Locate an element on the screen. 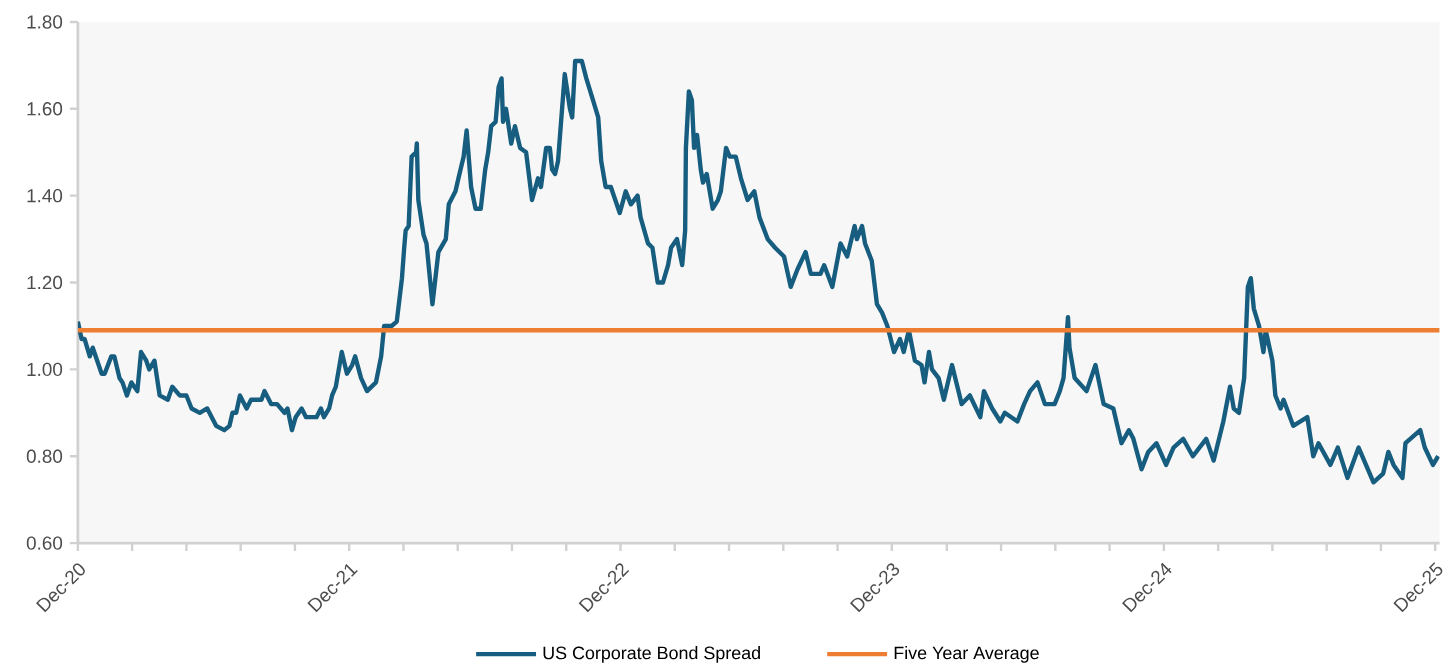 The image size is (1454, 670). y-tick-label: 1.40 is located at coordinates (45, 195).